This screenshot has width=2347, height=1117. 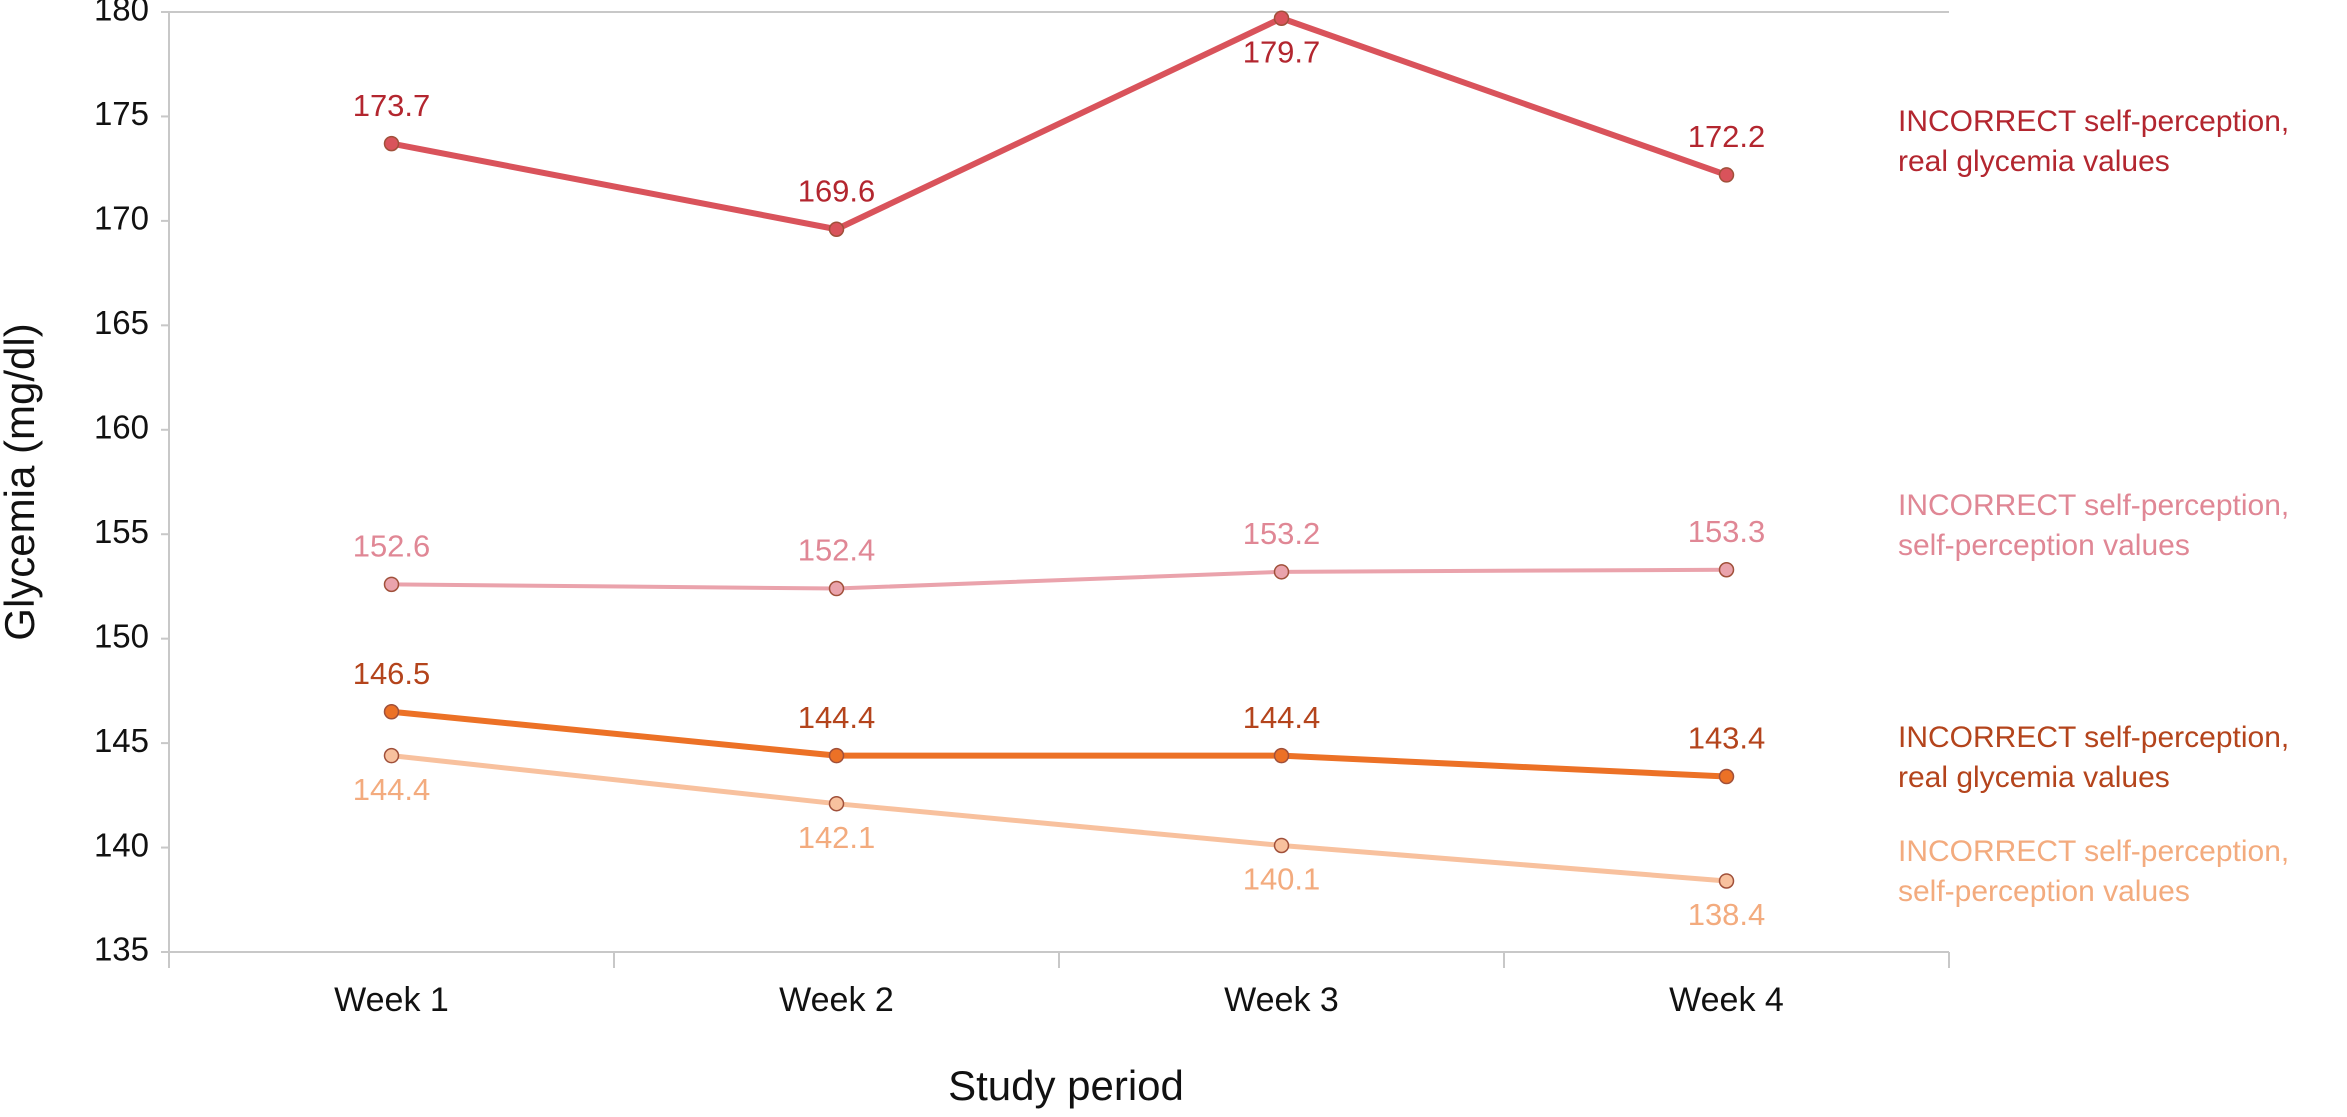 What do you see at coordinates (1282, 51) in the screenshot?
I see `data-label: 179.7` at bounding box center [1282, 51].